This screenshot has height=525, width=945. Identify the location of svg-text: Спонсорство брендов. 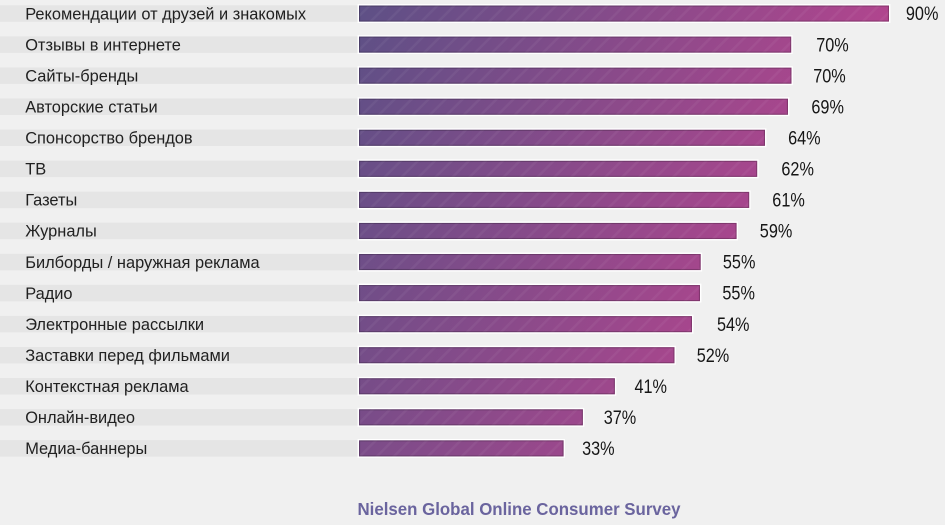
(108, 139).